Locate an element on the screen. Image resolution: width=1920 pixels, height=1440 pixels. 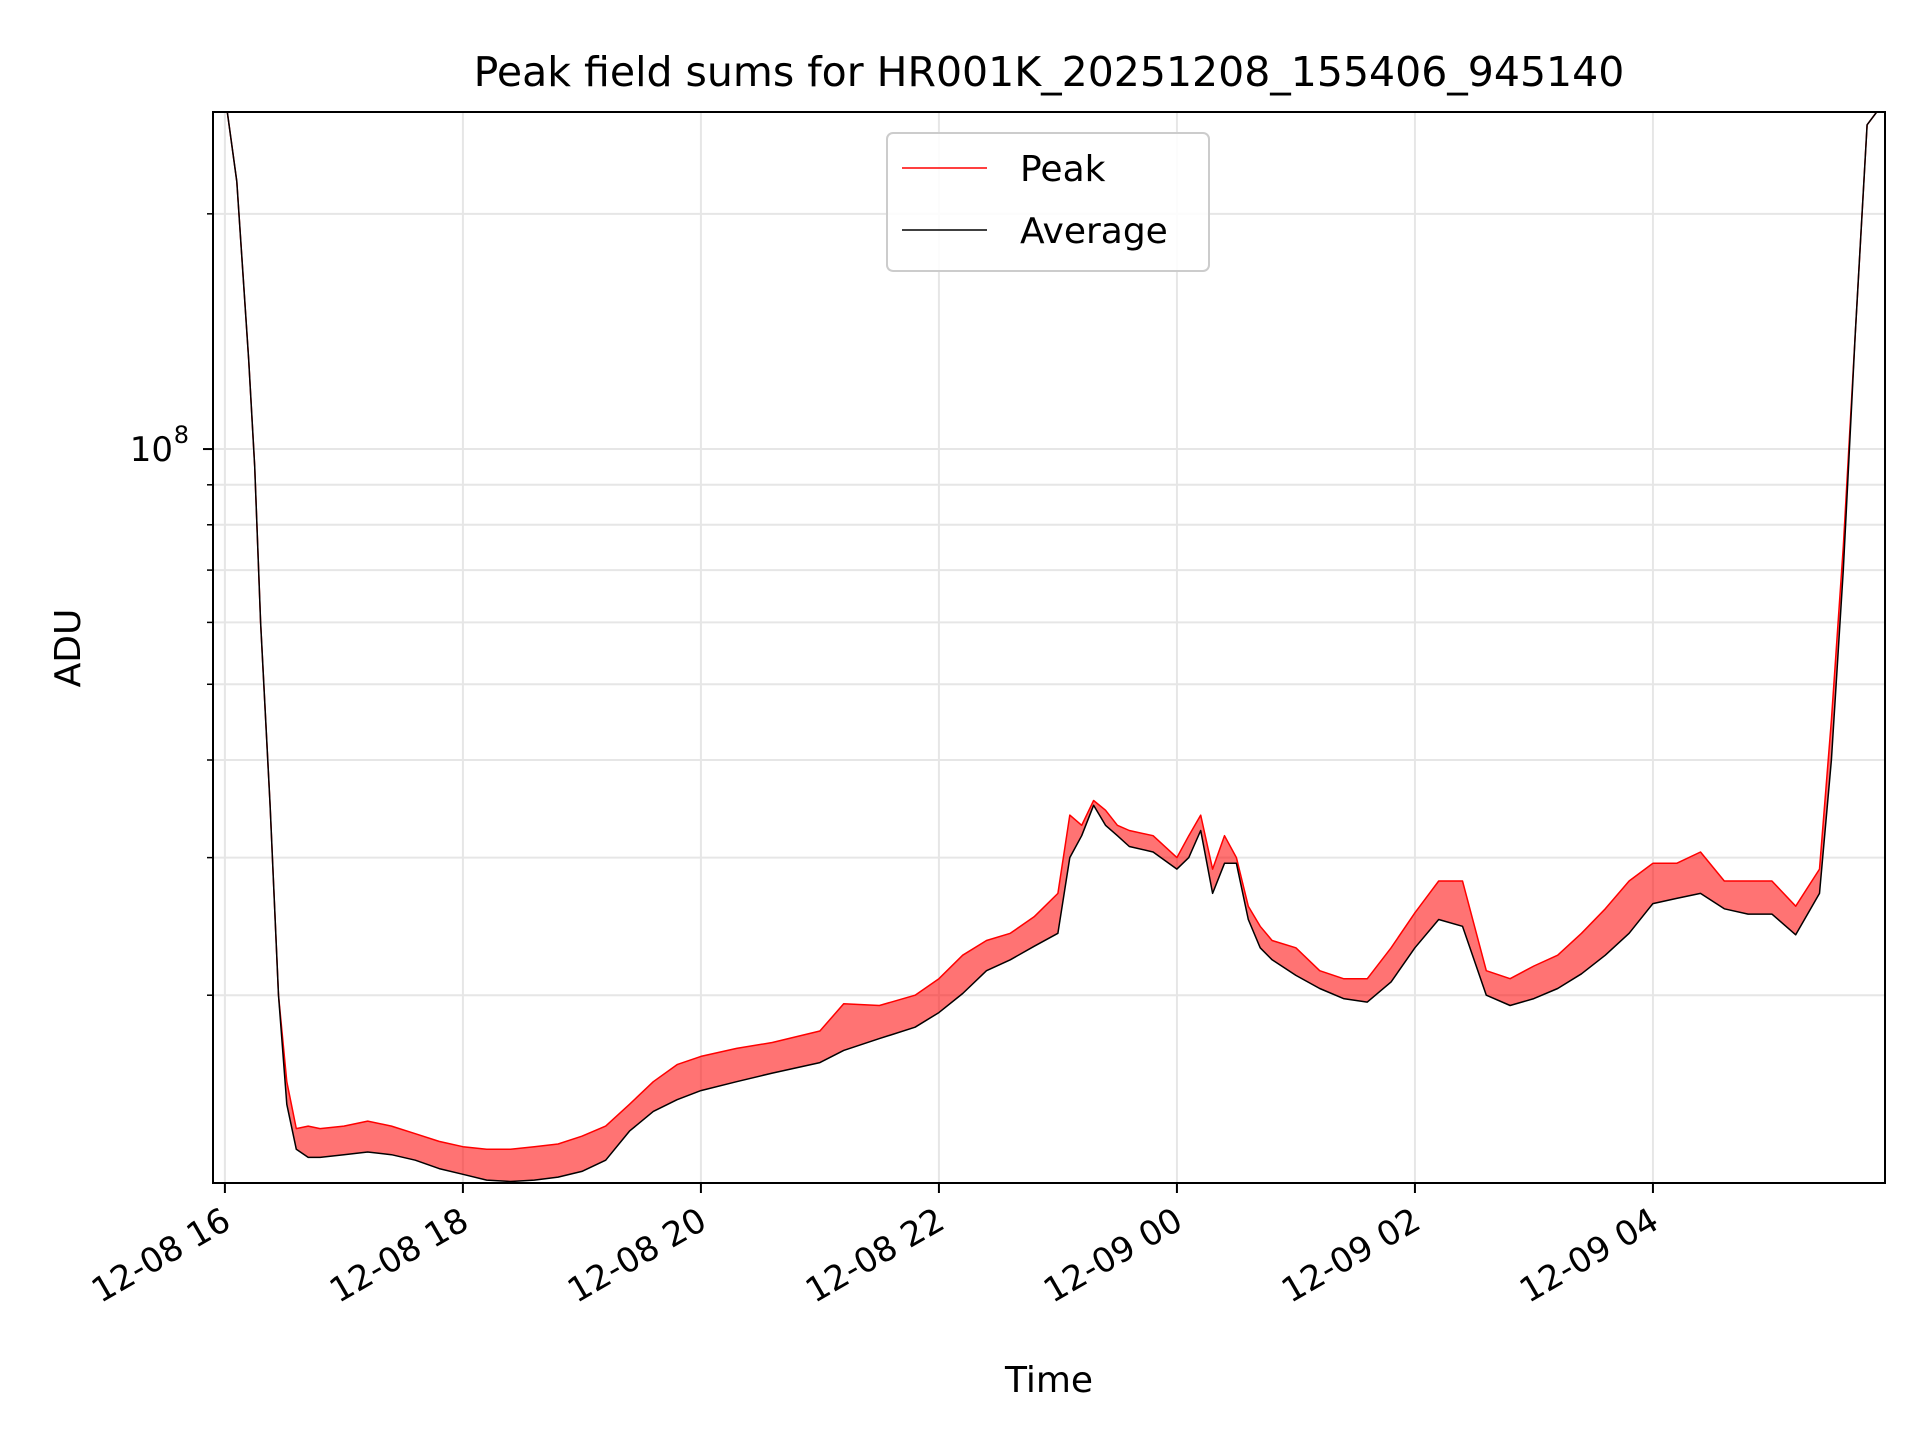
x-axis-label: Time is located at coordinates (1048, 1380).